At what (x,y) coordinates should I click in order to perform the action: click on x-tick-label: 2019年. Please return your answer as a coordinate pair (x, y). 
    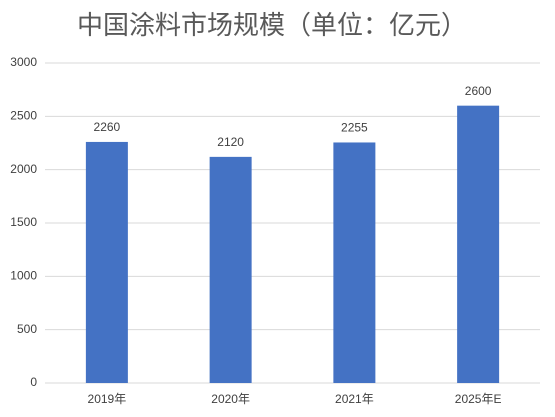
    Looking at the image, I should click on (107, 399).